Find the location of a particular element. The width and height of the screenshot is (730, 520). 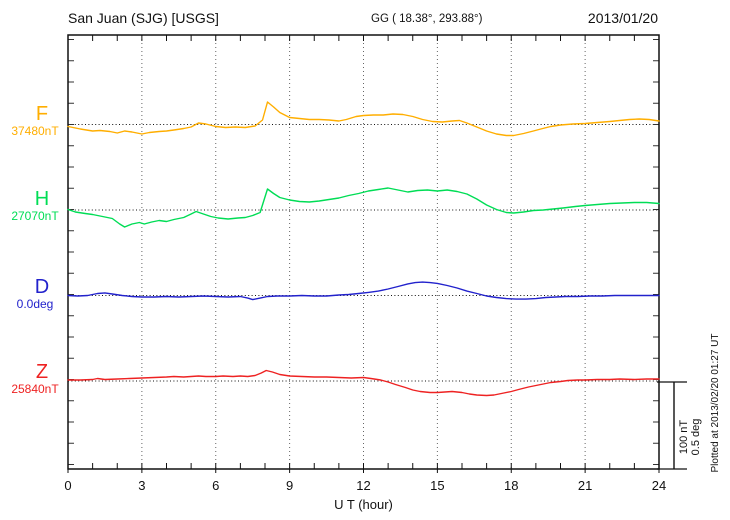

channel-value-h: 27070nT is located at coordinates (35, 216).